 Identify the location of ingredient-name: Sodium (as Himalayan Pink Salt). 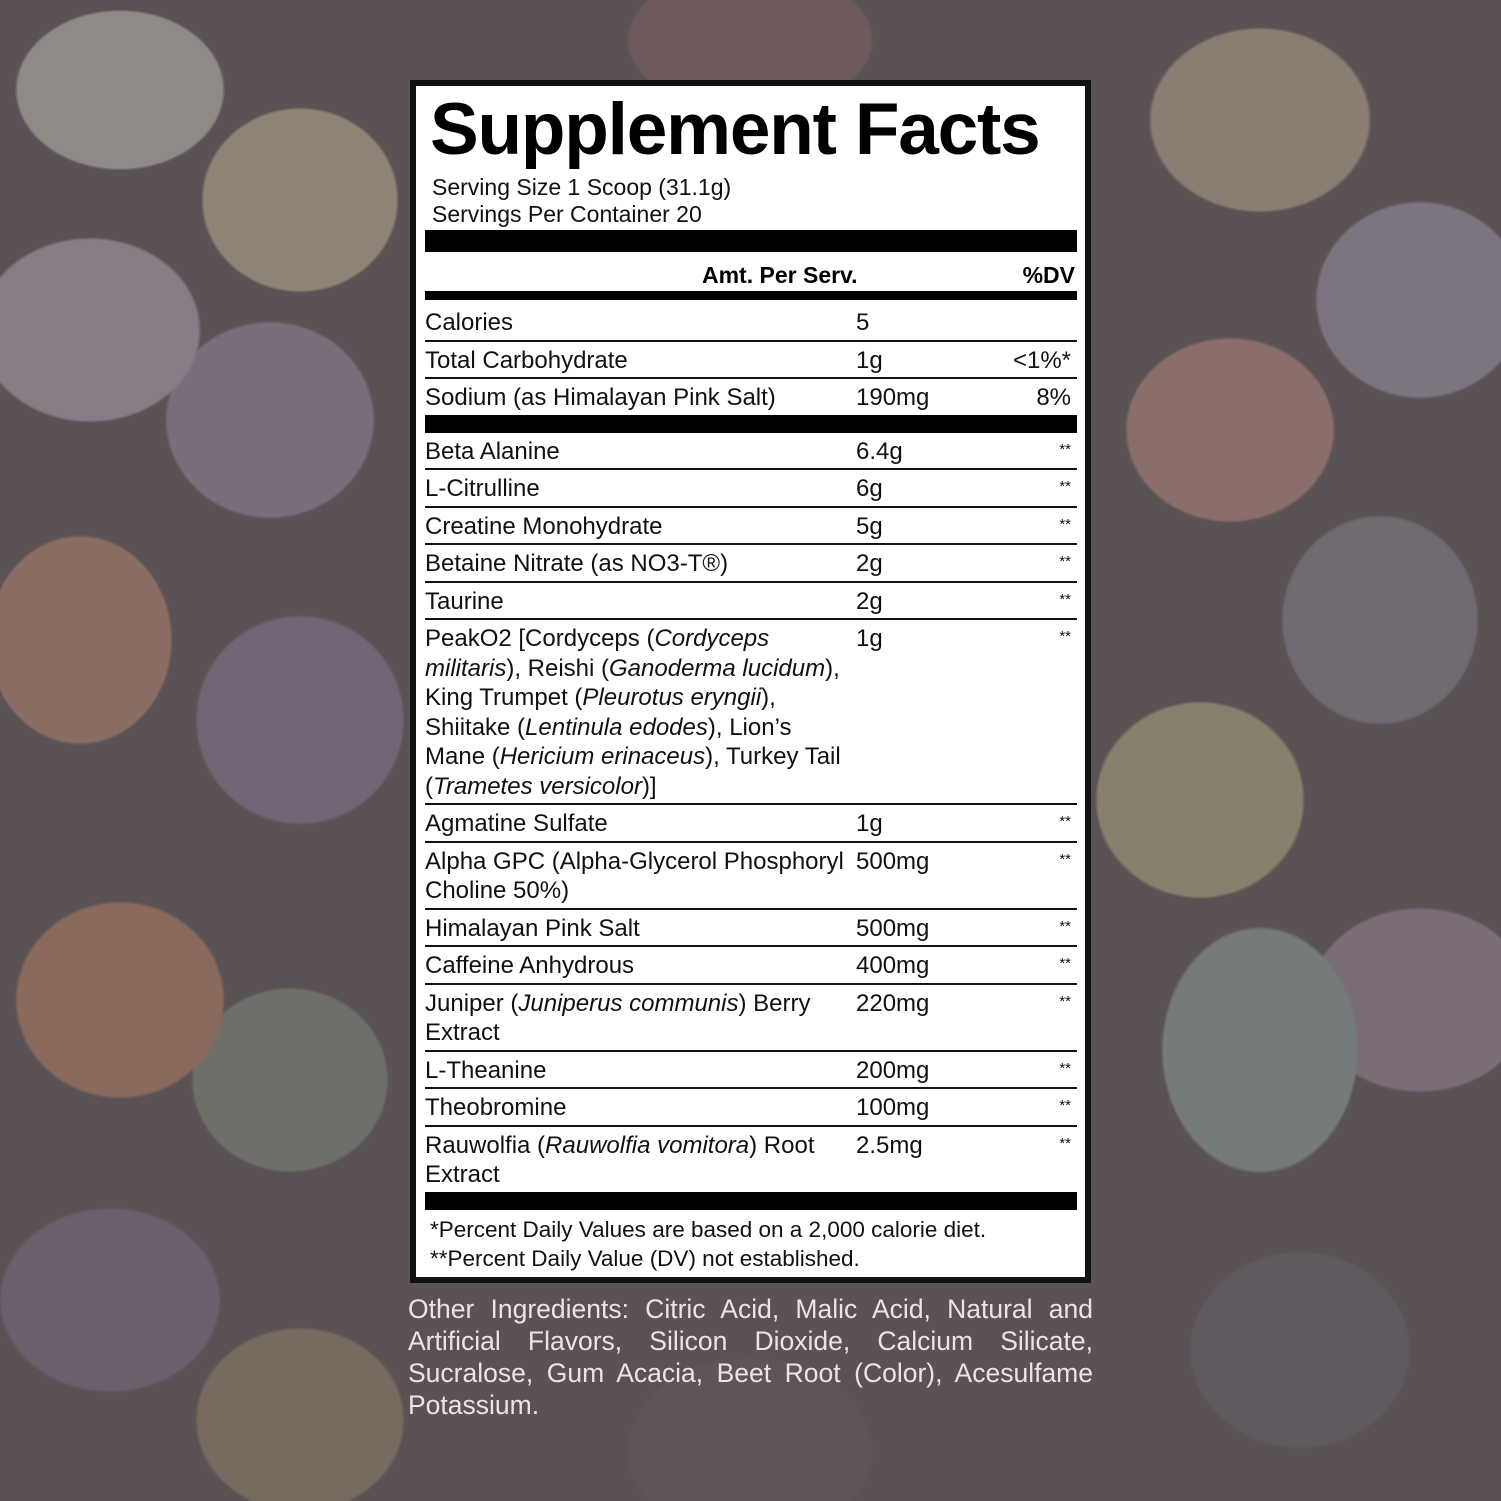
(635, 398).